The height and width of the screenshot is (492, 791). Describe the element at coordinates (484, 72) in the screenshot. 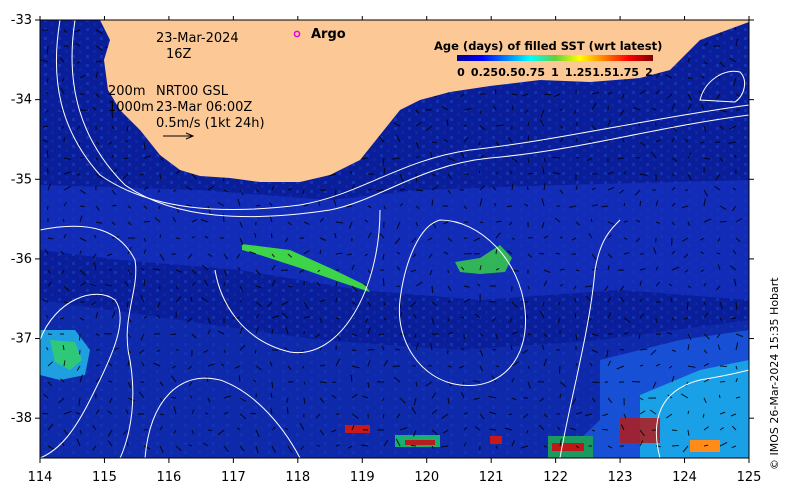

I see `colorbar-tick-label: 0.25` at that location.